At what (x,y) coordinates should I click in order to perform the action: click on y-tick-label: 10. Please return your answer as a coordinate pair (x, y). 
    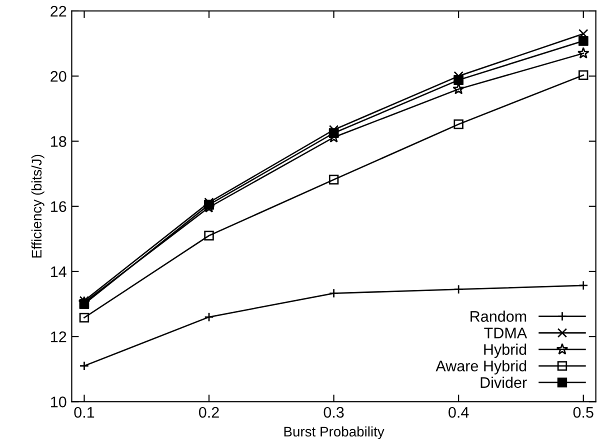
    Looking at the image, I should click on (58, 402).